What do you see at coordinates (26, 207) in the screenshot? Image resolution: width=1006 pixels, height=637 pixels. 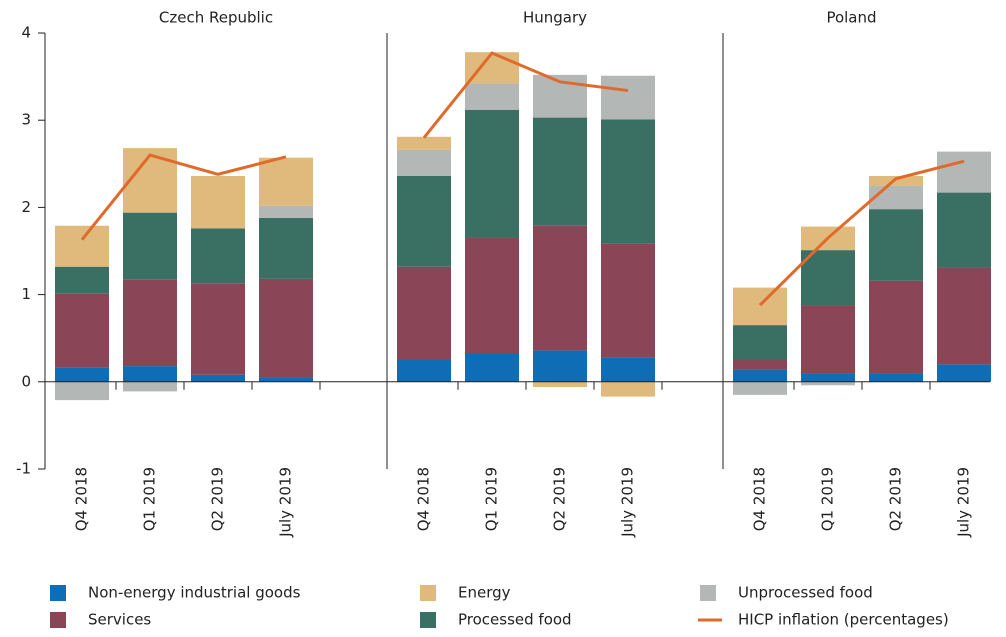 I see `y-tick-label: 2` at bounding box center [26, 207].